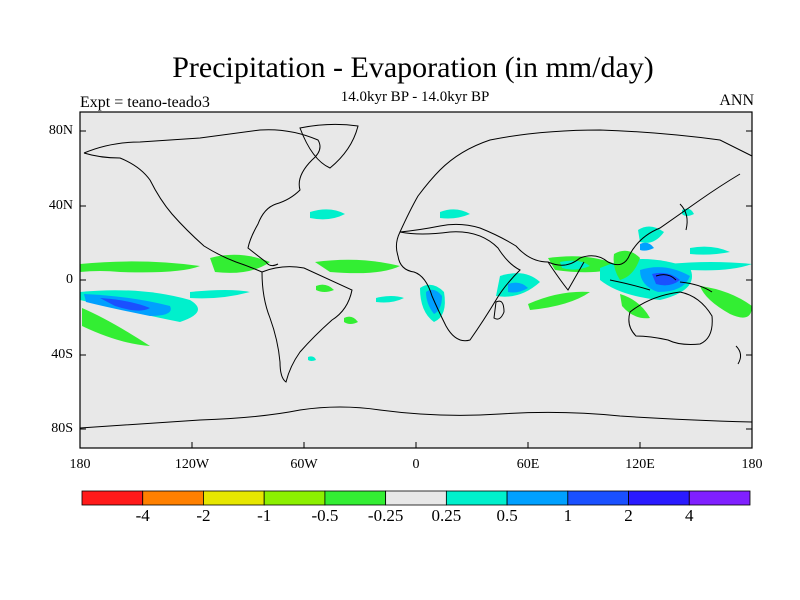  What do you see at coordinates (192, 464) in the screenshot?
I see `x-tick-label: 120W` at bounding box center [192, 464].